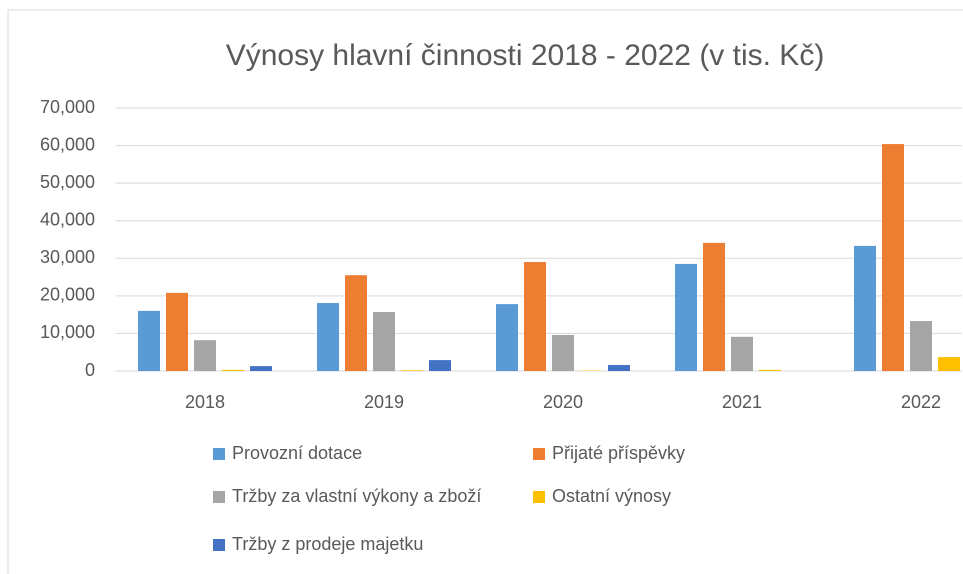 This screenshot has height=574, width=963. What do you see at coordinates (327, 544) in the screenshot?
I see `legend-label: Tržby z prodeje majetku` at bounding box center [327, 544].